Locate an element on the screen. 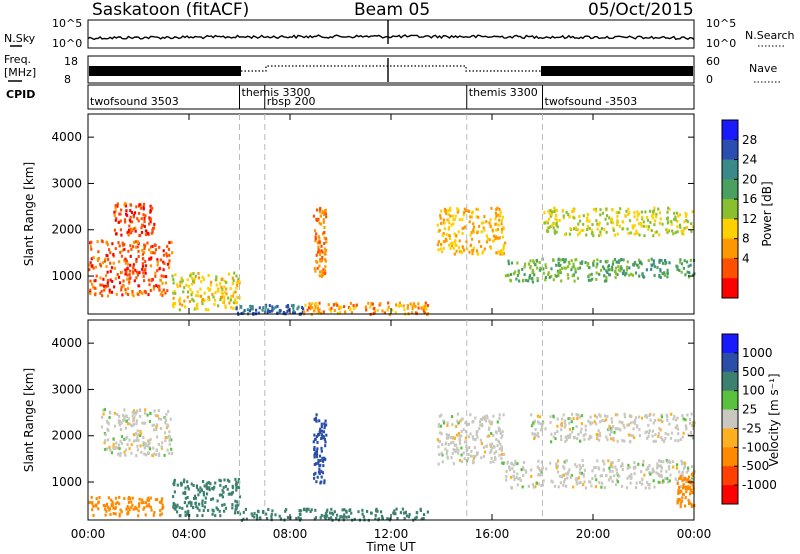 The width and height of the screenshot is (800, 554). freq-block-late is located at coordinates (617, 71).